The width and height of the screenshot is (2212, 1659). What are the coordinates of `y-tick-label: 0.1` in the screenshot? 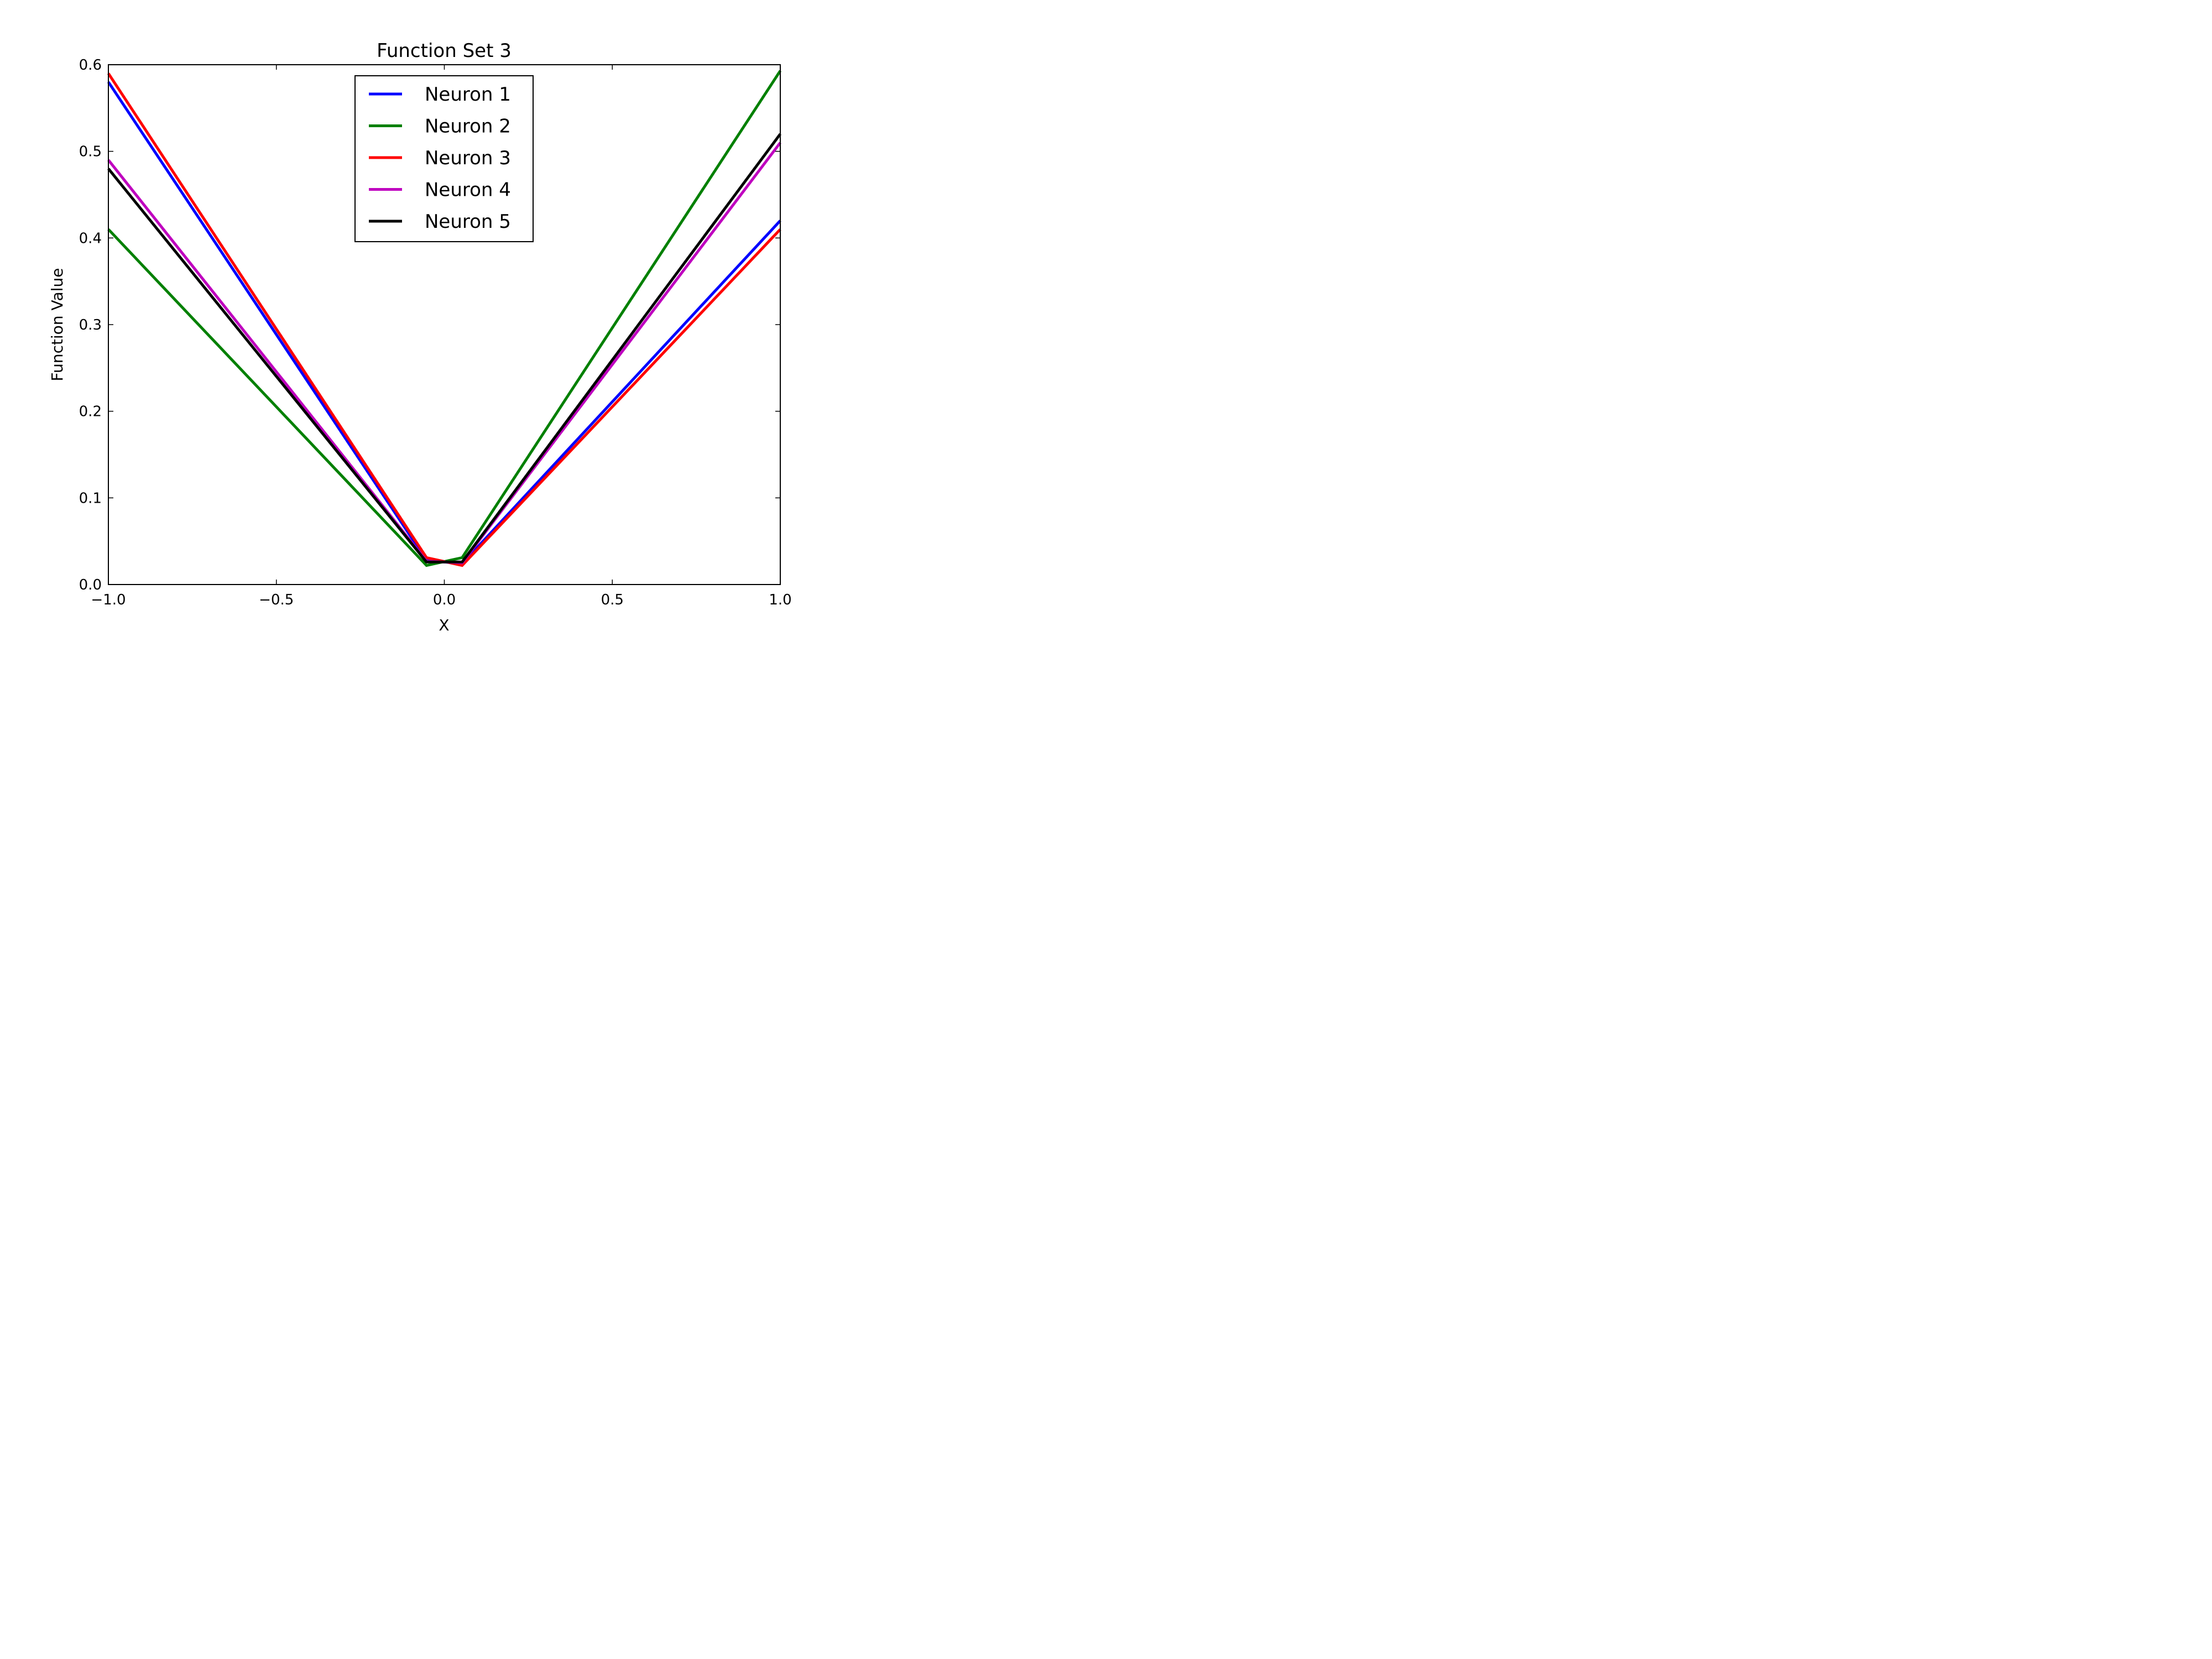 It's located at (91, 499).